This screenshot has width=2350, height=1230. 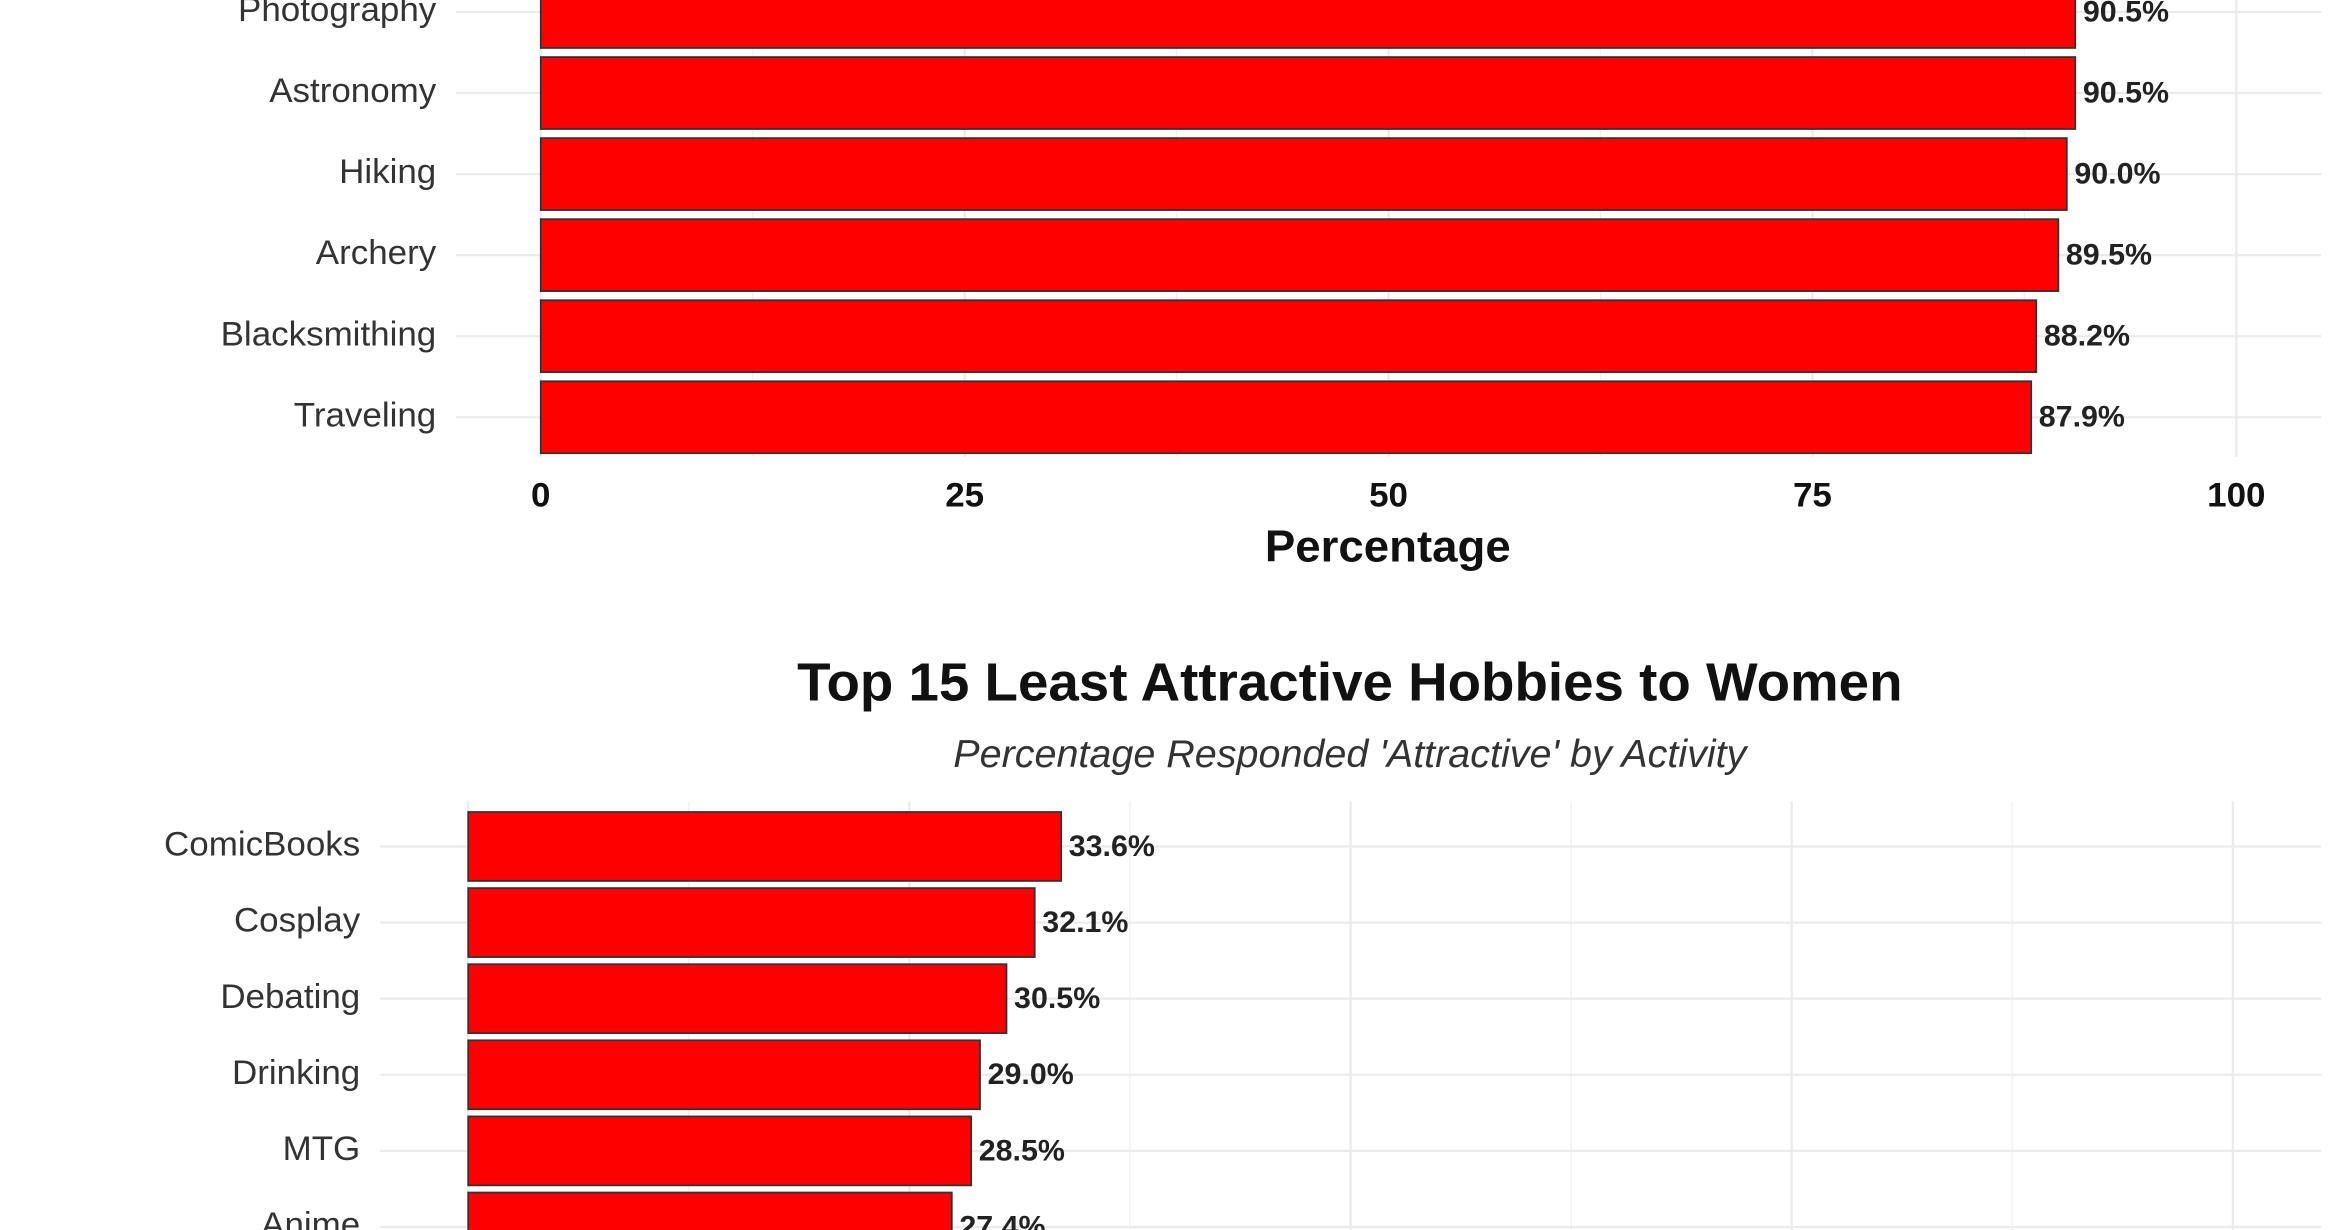 I want to click on y-tick-label: Anime, so click(x=310, y=1218).